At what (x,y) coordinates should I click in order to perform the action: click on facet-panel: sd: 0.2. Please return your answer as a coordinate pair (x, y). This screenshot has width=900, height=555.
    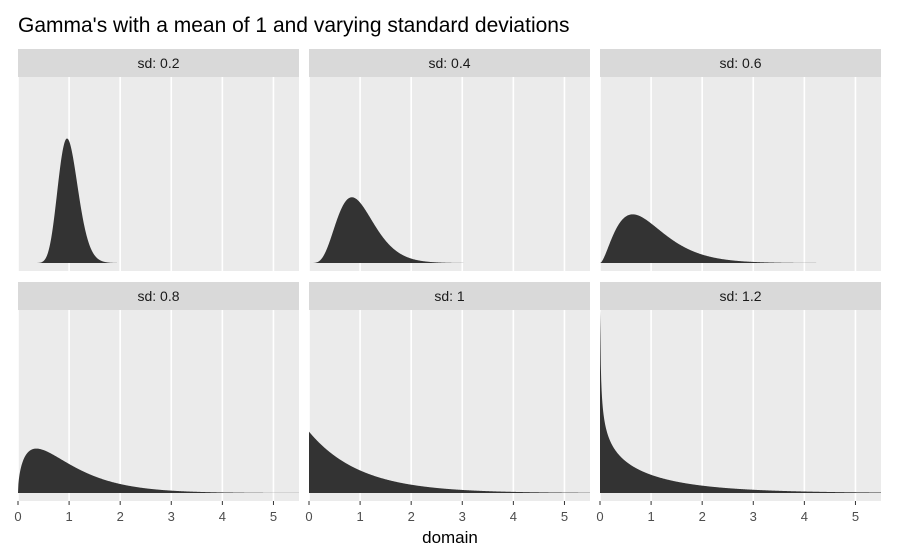
    Looking at the image, I should click on (158, 160).